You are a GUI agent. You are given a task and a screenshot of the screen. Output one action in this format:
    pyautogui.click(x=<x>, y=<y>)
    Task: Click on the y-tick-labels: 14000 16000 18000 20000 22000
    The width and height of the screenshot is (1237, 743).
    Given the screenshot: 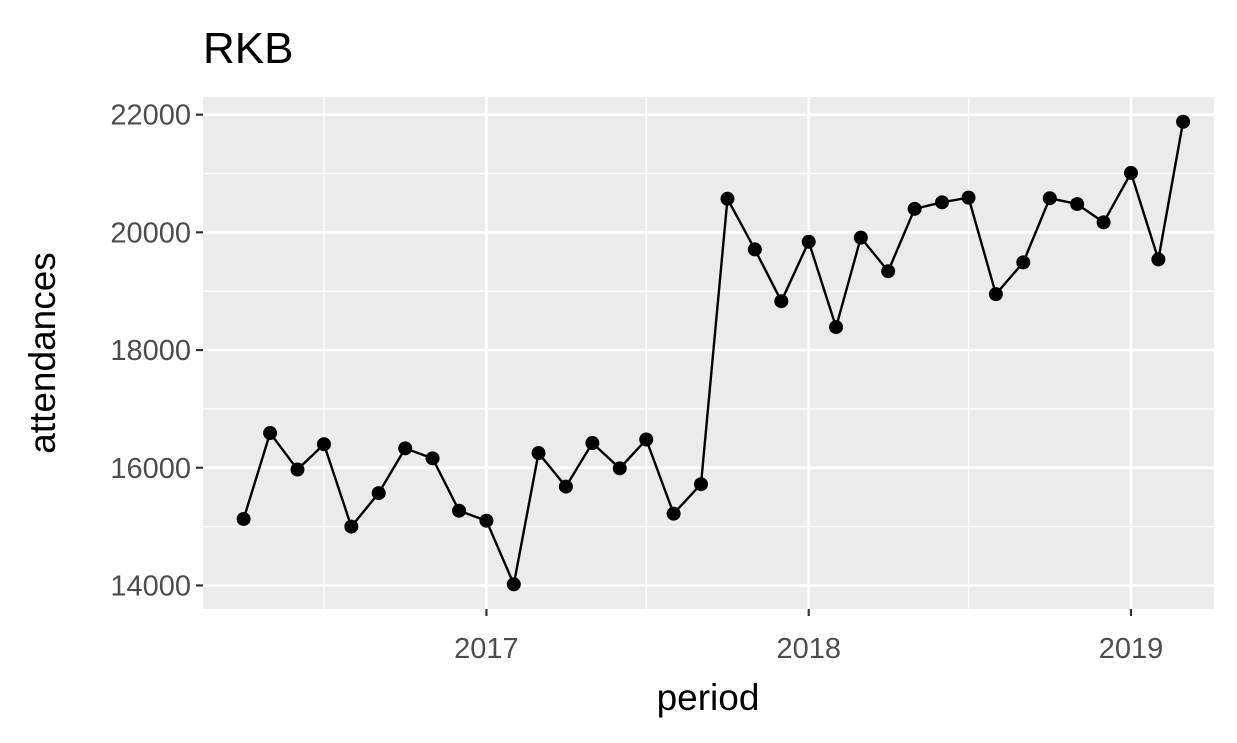 What is the action you would take?
    pyautogui.click(x=150, y=351)
    